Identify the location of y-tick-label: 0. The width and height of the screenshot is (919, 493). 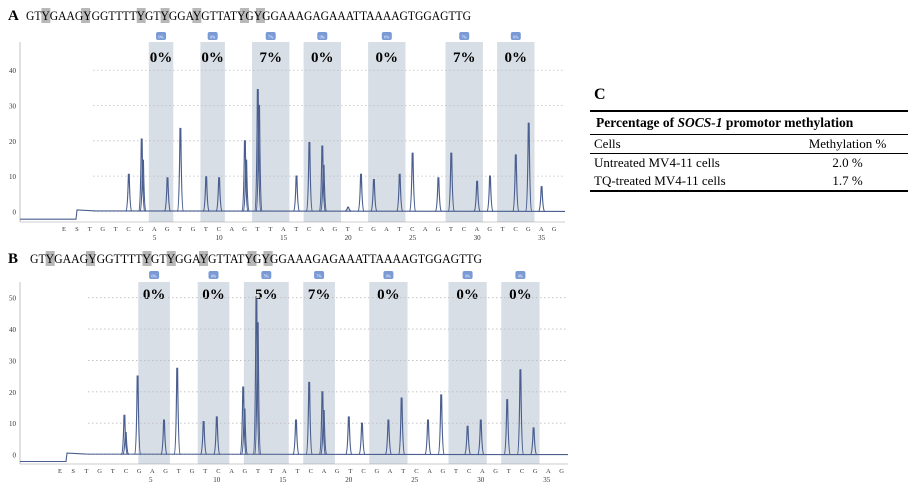
(15, 456).